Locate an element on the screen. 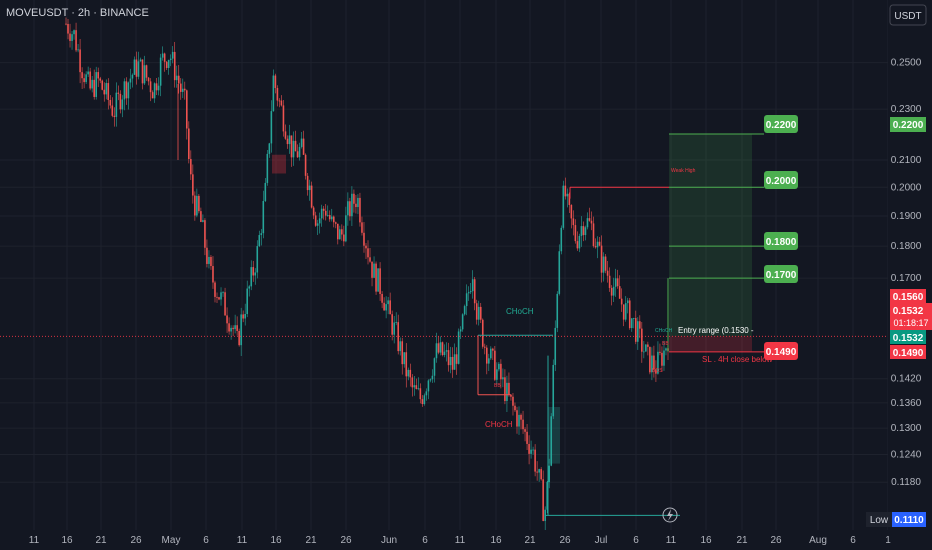 Image resolution: width=932 pixels, height=550 pixels. supply-zone is located at coordinates (279, 164).